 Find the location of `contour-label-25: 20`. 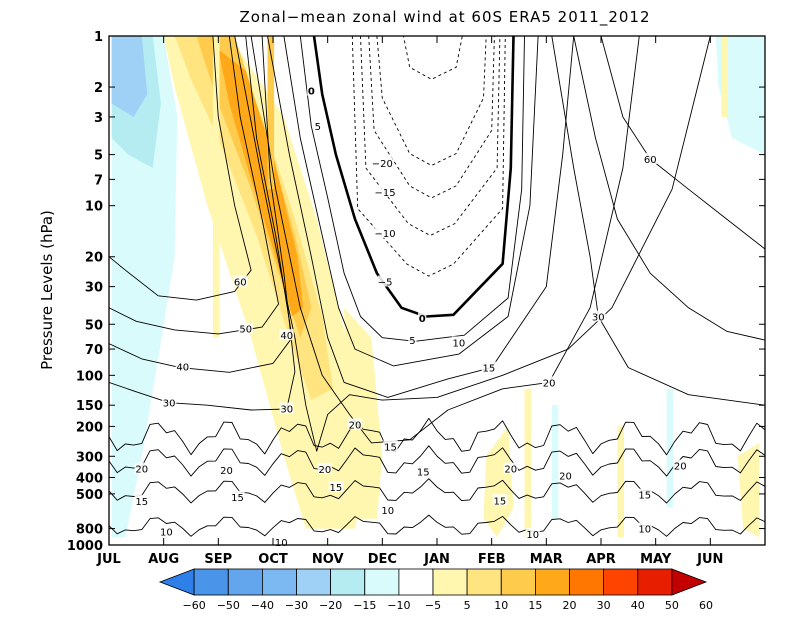

contour-label-25: 20 is located at coordinates (510, 470).